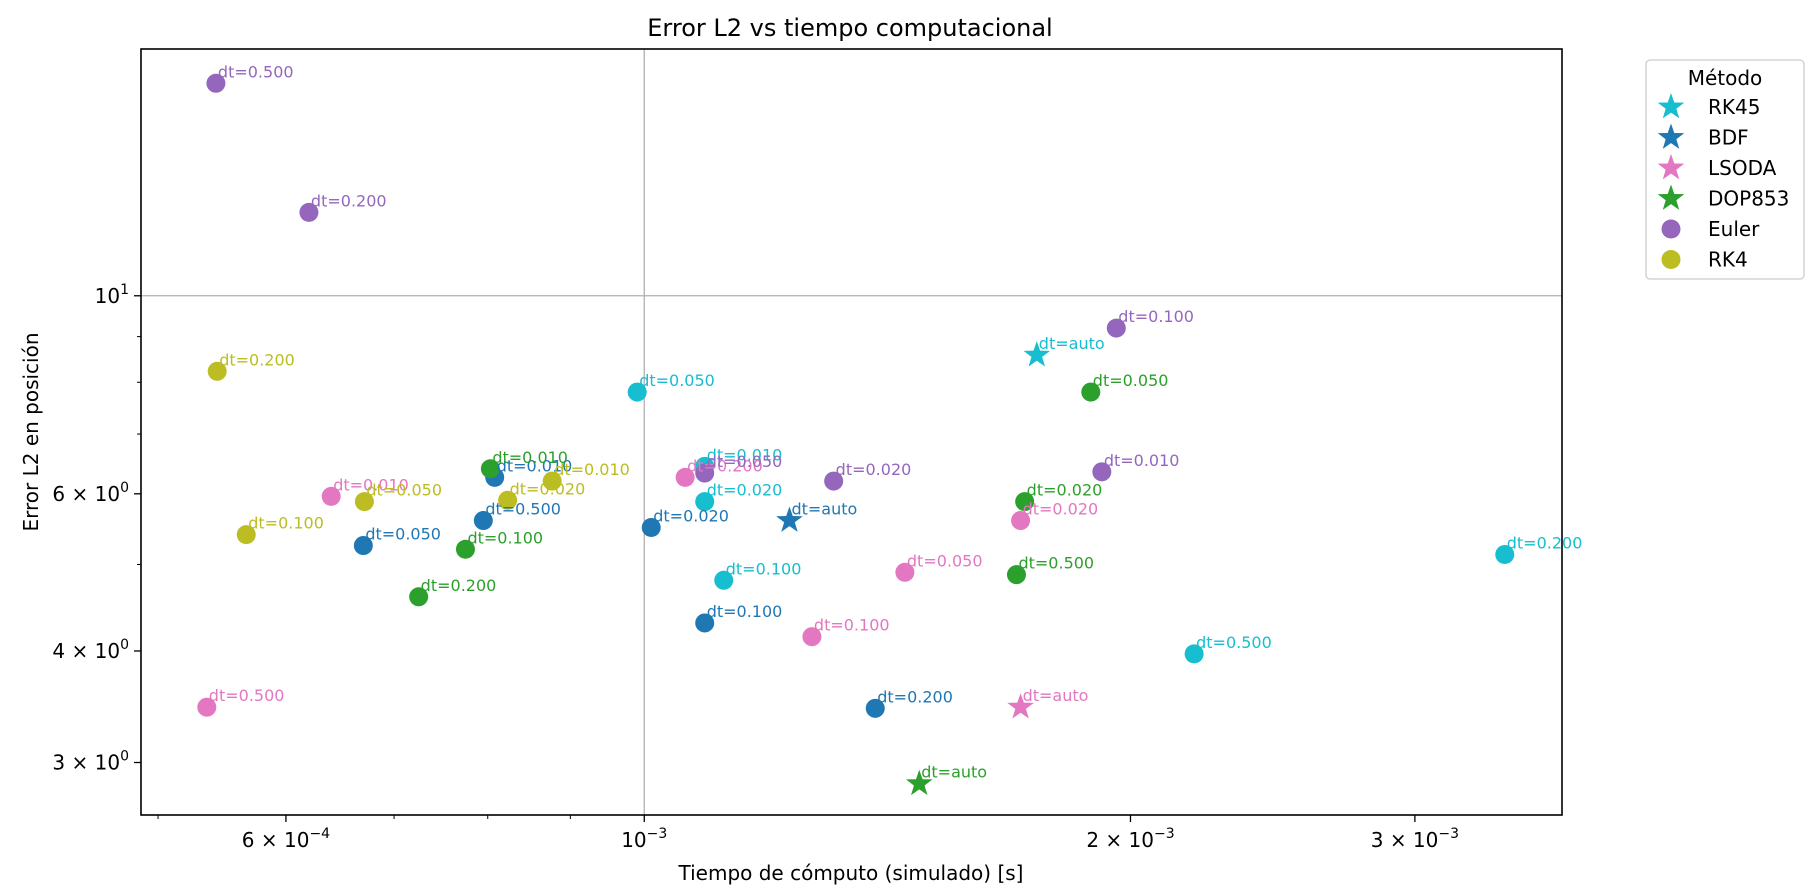  I want to click on chart-title: Error L2 vs tiempo computacional, so click(849, 28).